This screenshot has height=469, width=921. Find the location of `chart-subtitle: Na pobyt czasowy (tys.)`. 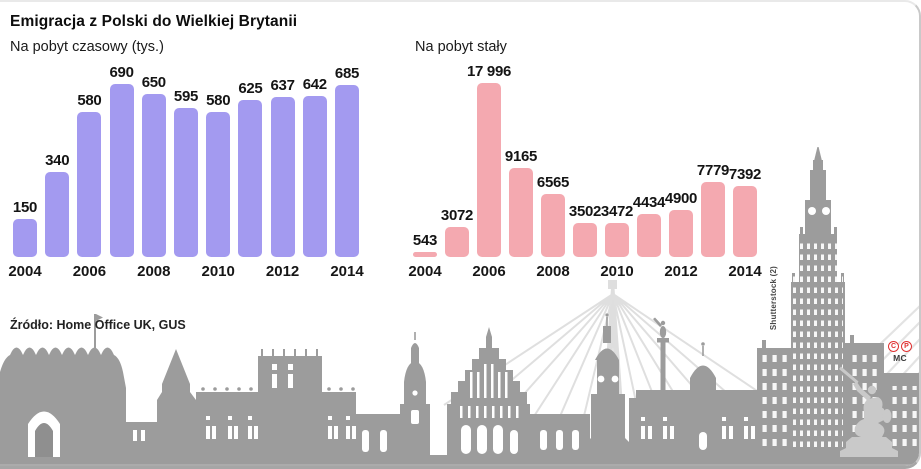

chart-subtitle: Na pobyt czasowy (tys.) is located at coordinates (87, 47).